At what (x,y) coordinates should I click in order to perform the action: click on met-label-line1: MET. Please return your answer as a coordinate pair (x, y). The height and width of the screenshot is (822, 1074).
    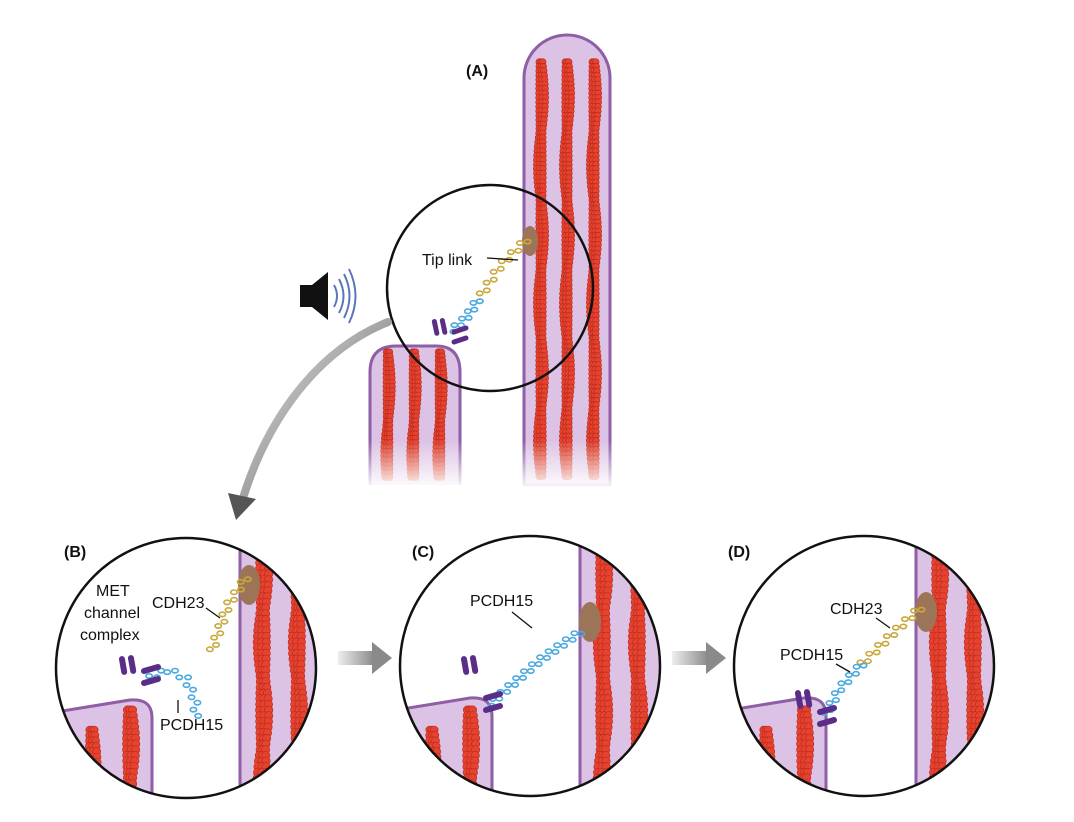
    Looking at the image, I should click on (113, 591).